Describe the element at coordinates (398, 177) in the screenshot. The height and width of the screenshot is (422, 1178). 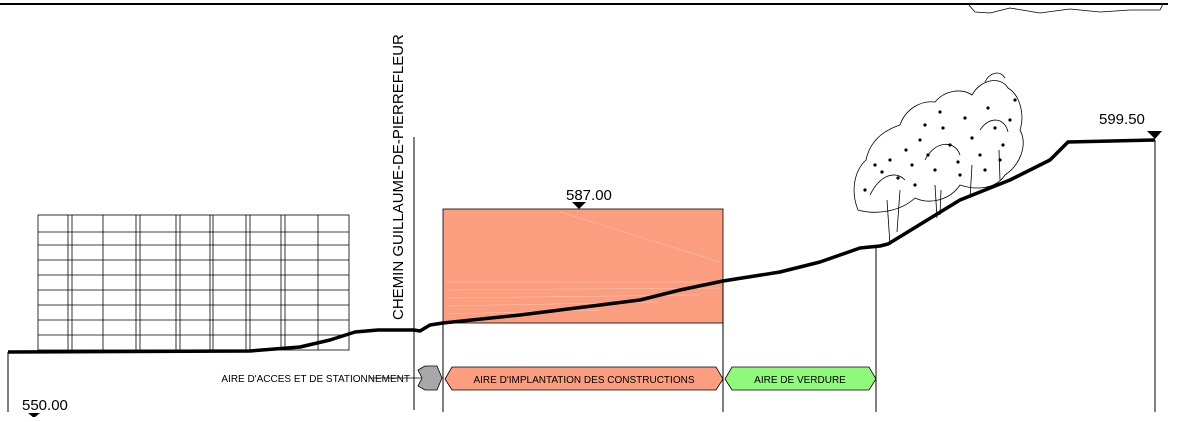
I see `road-name-label: CHEMIN GUILLAUME-DE-PIERREFLEUR` at that location.